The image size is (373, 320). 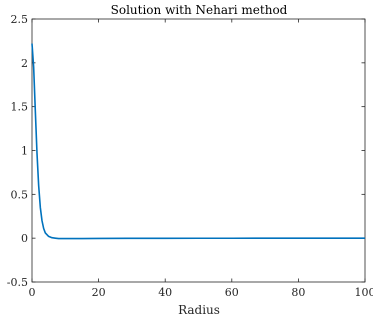 I want to click on y-tick-label: 1.5, so click(x=20, y=107).